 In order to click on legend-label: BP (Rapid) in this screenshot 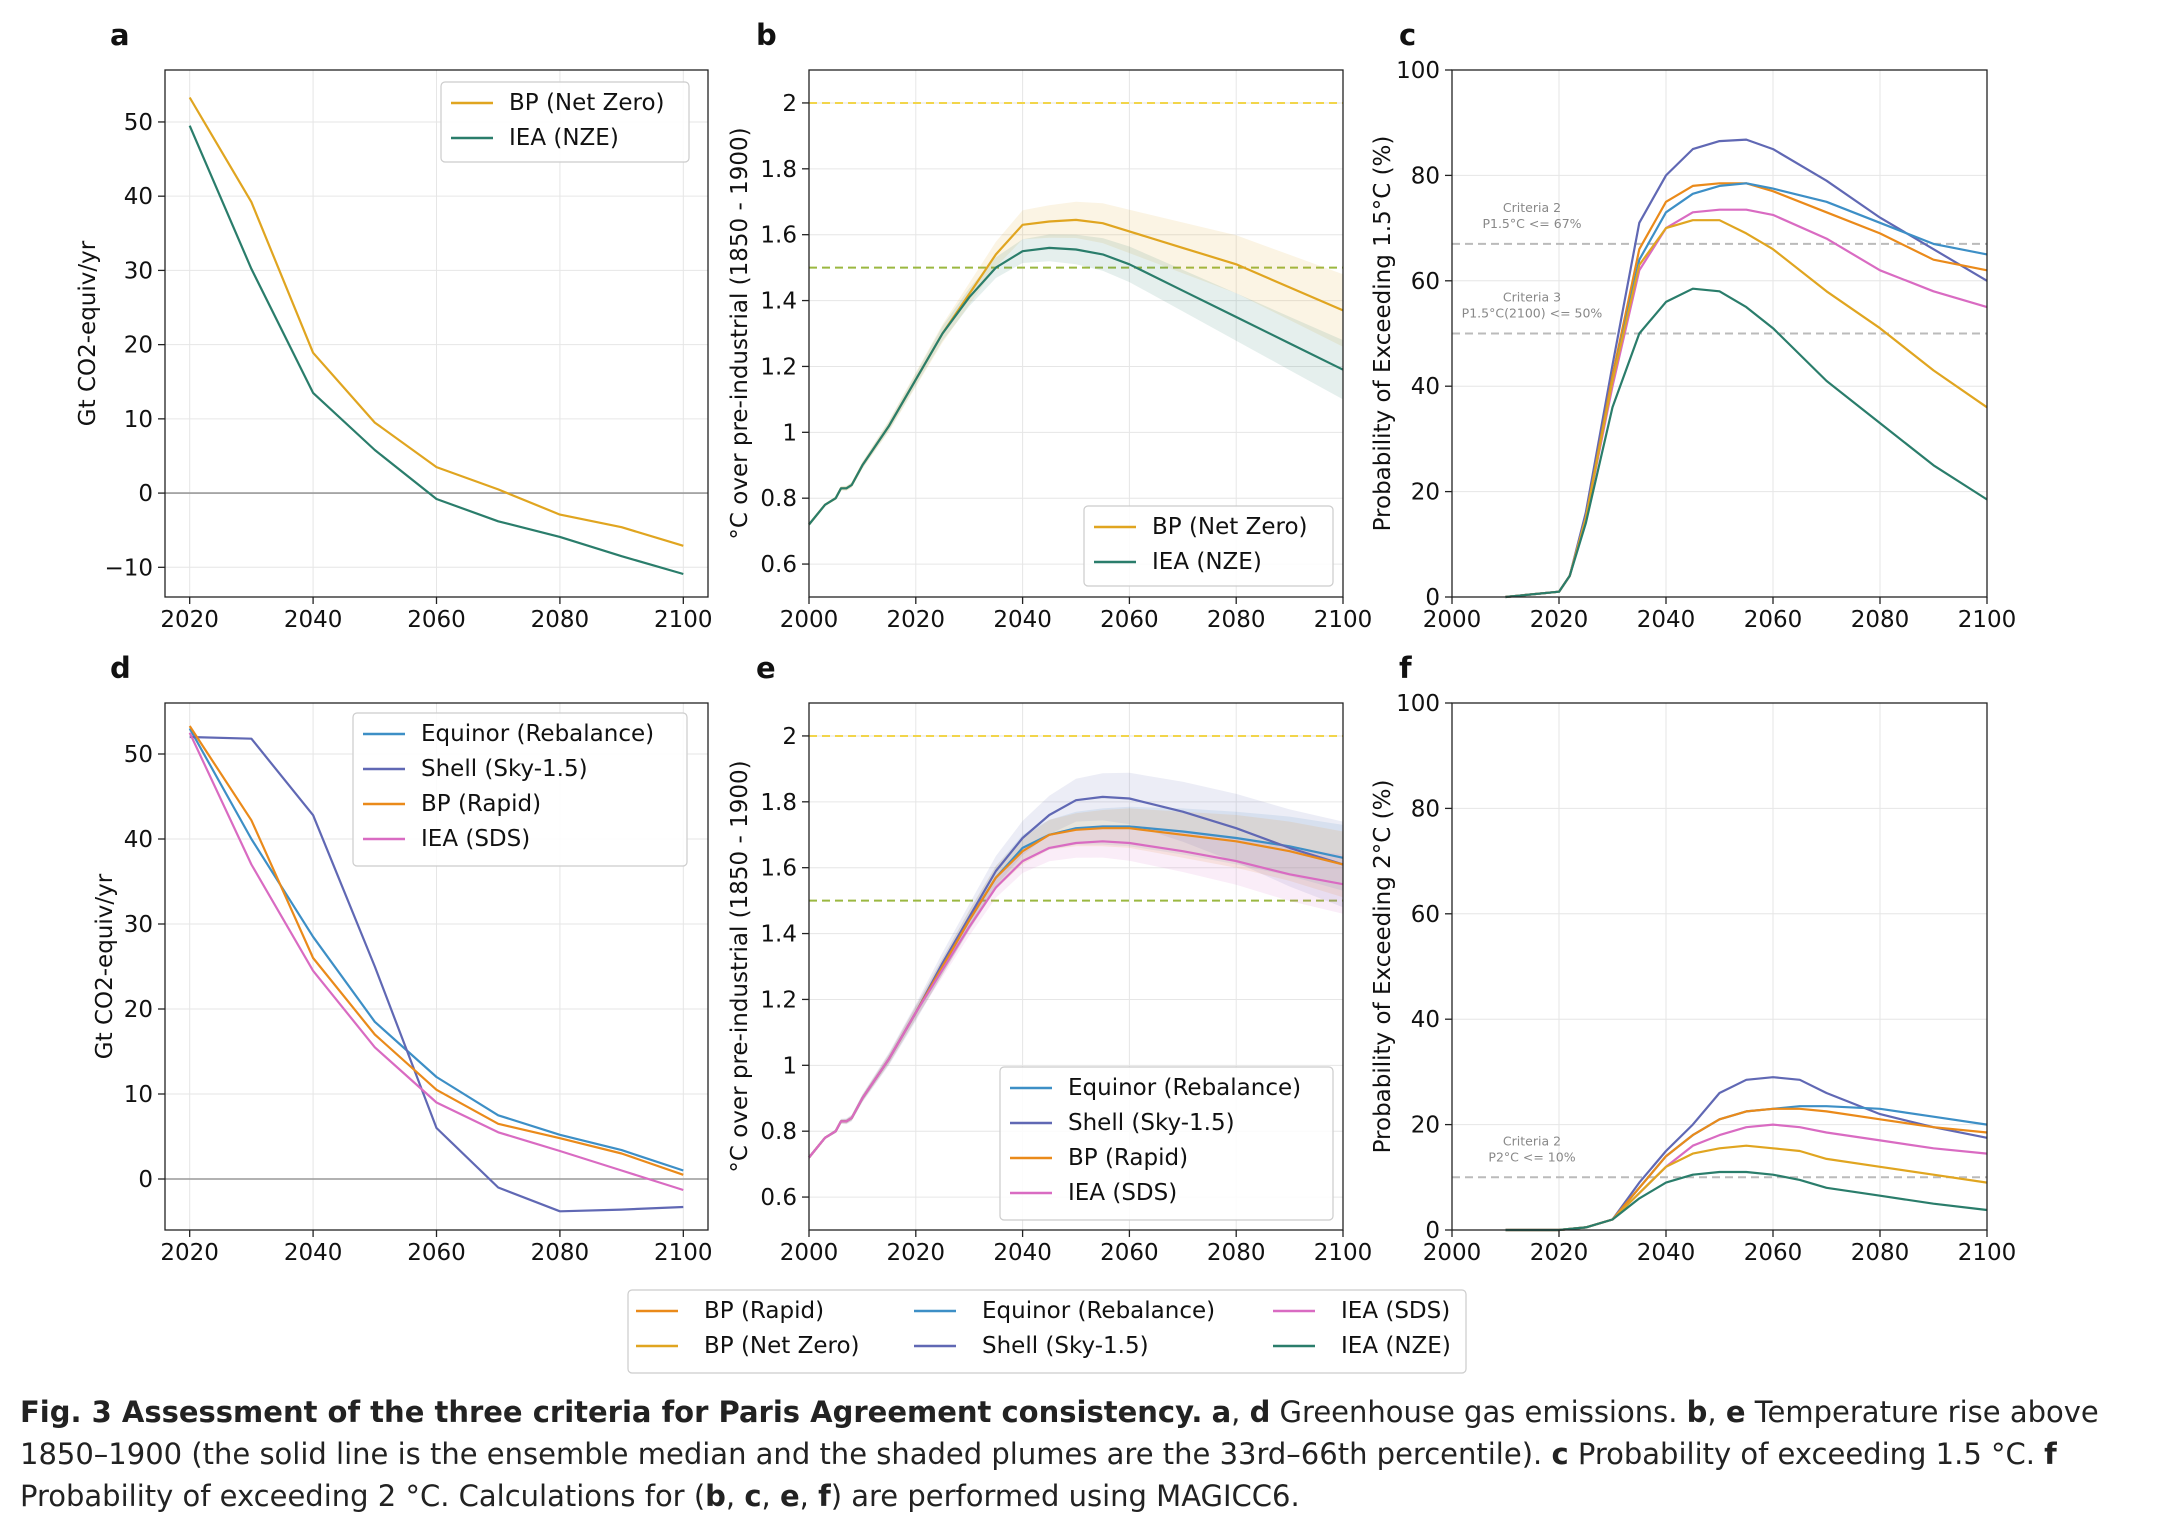, I will do `click(481, 804)`.